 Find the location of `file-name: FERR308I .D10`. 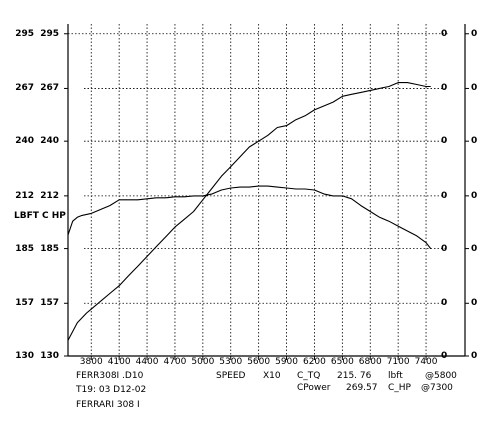

file-name: FERR308I .D10 is located at coordinates (110, 376).